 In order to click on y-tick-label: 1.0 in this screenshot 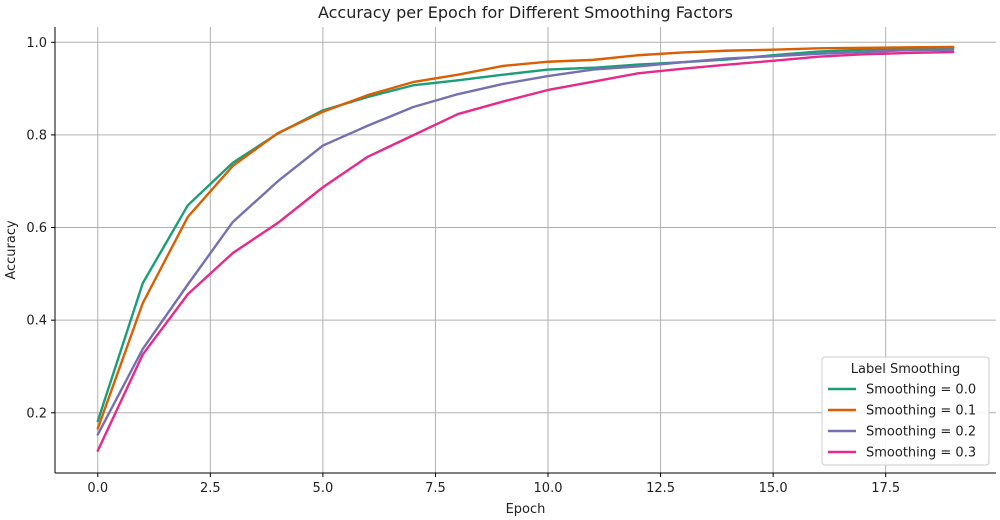, I will do `click(36, 43)`.